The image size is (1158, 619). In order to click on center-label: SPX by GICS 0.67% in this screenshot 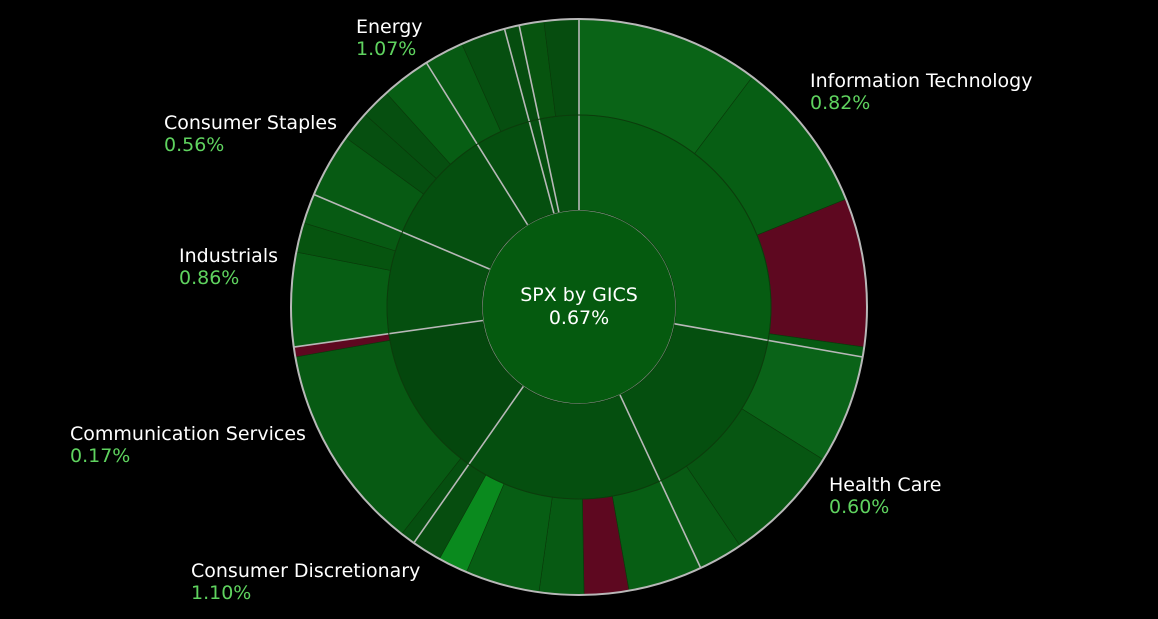, I will do `click(579, 306)`.